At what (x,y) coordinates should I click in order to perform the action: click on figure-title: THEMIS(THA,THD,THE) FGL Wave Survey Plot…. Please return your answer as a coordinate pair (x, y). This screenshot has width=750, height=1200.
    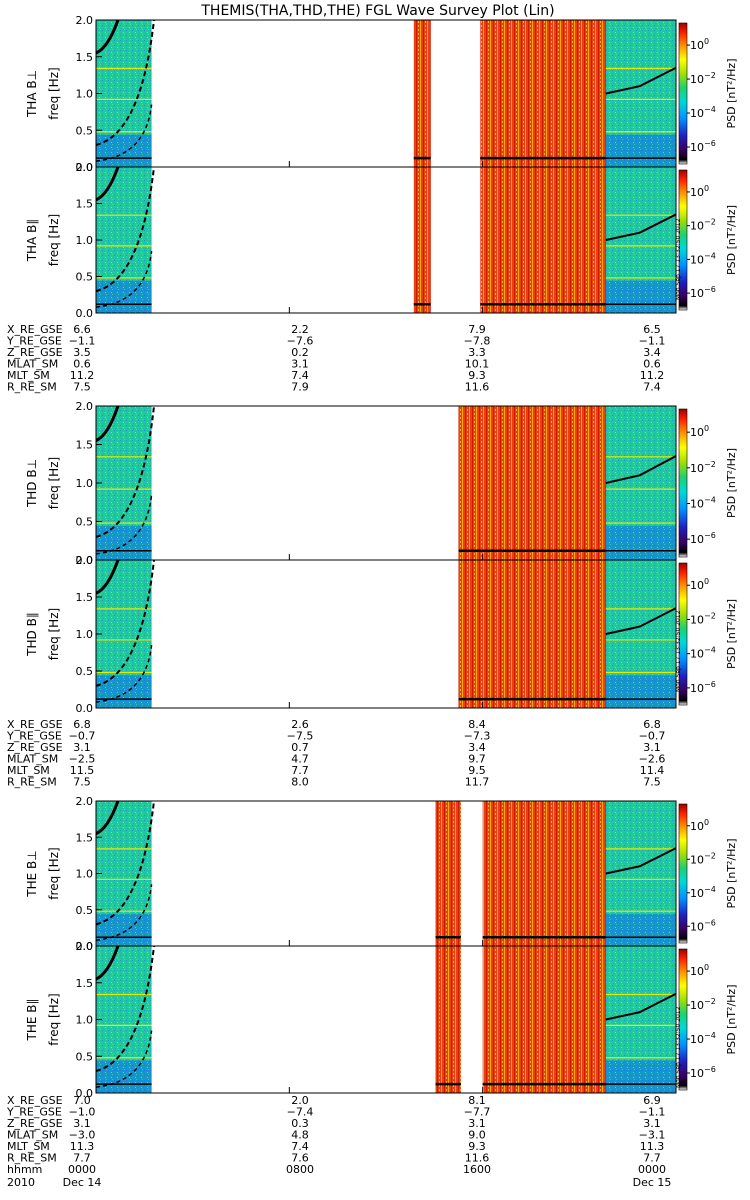
    Looking at the image, I should click on (377, 11).